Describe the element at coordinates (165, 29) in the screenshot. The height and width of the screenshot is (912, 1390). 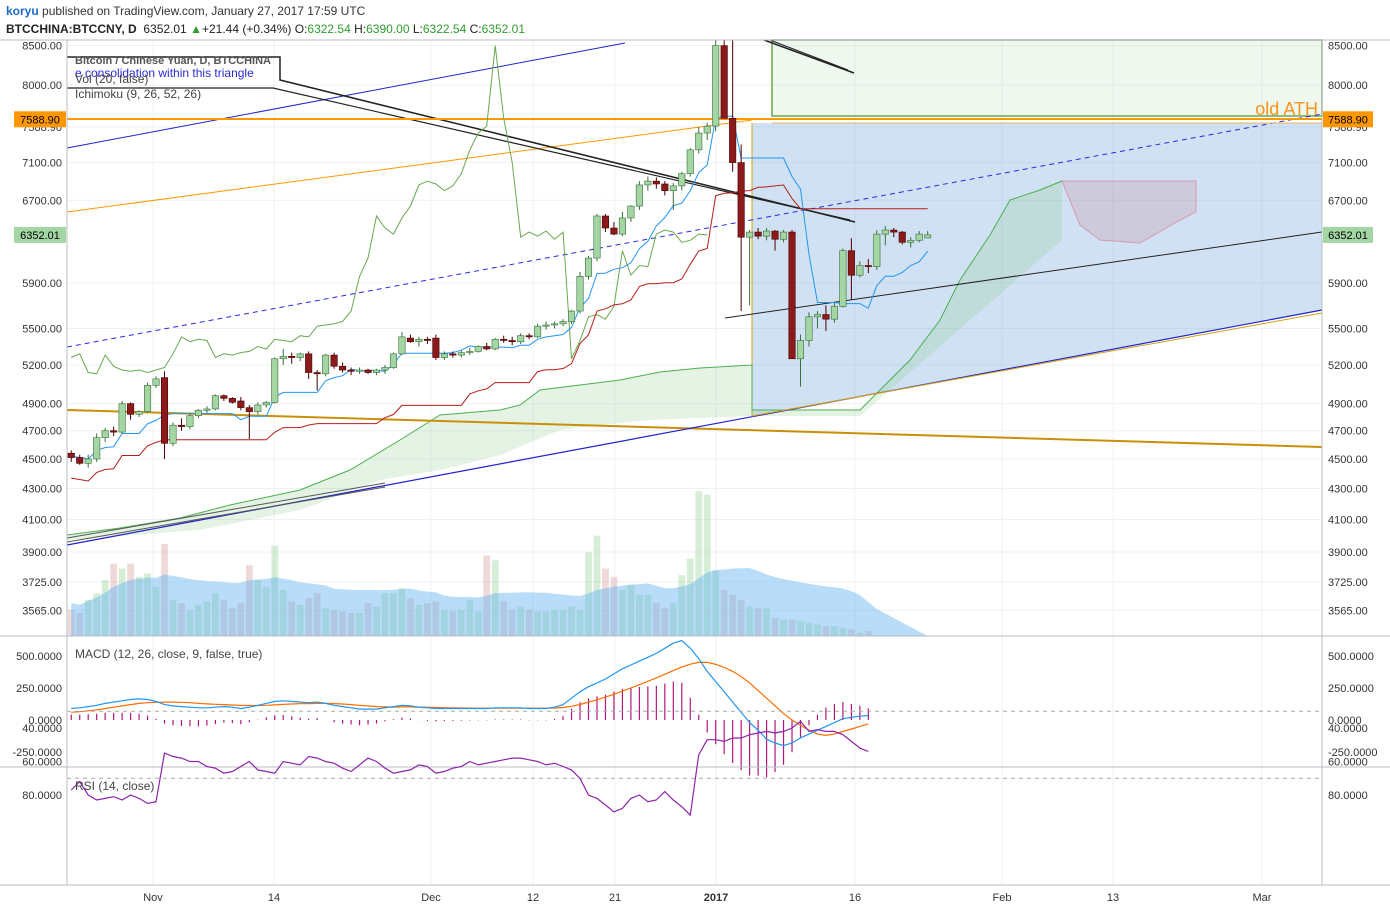
I see `last-price: 6352.01` at that location.